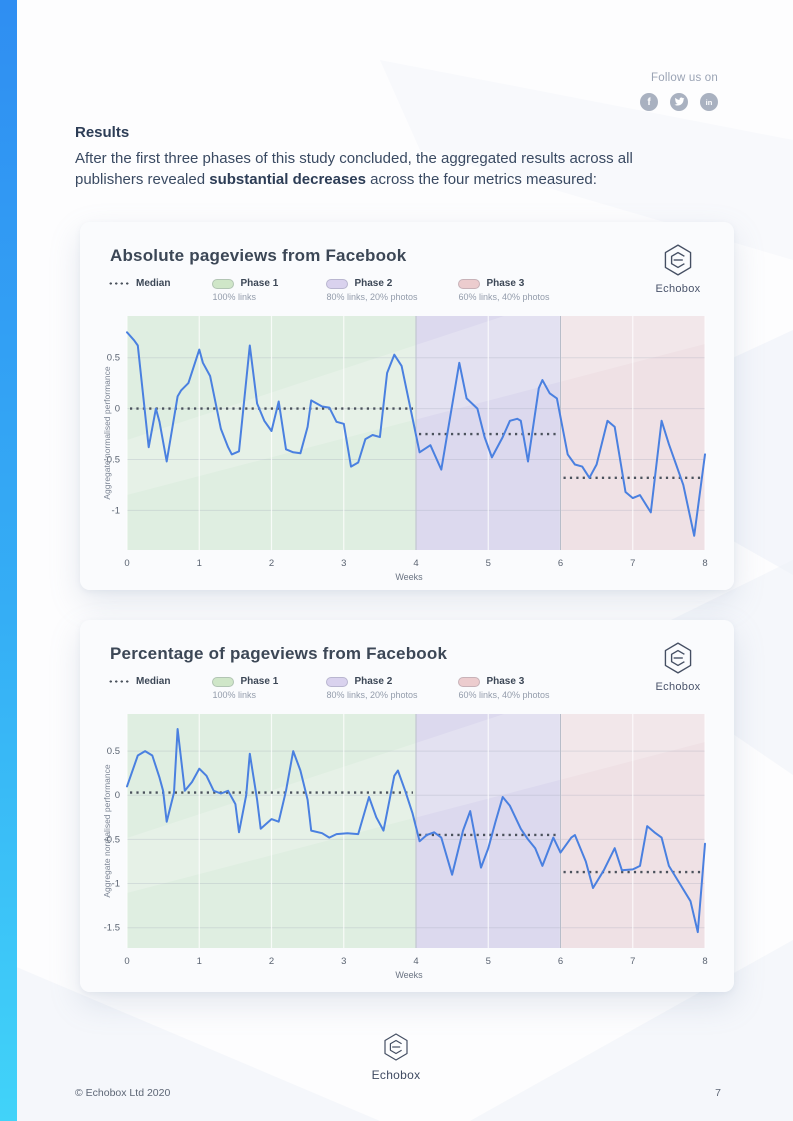 This screenshot has width=793, height=1121. Describe the element at coordinates (123, 1093) in the screenshot. I see `copyright-text: © Echobox Ltd 2020` at that location.